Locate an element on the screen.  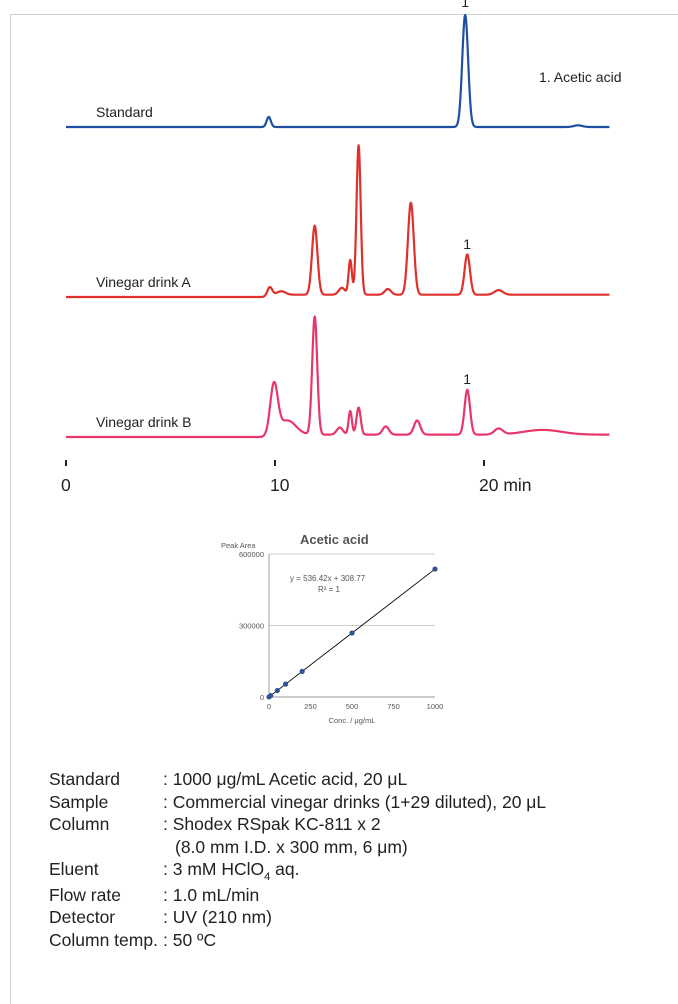
trace-label: Vinegar drink B is located at coordinates (143, 422).